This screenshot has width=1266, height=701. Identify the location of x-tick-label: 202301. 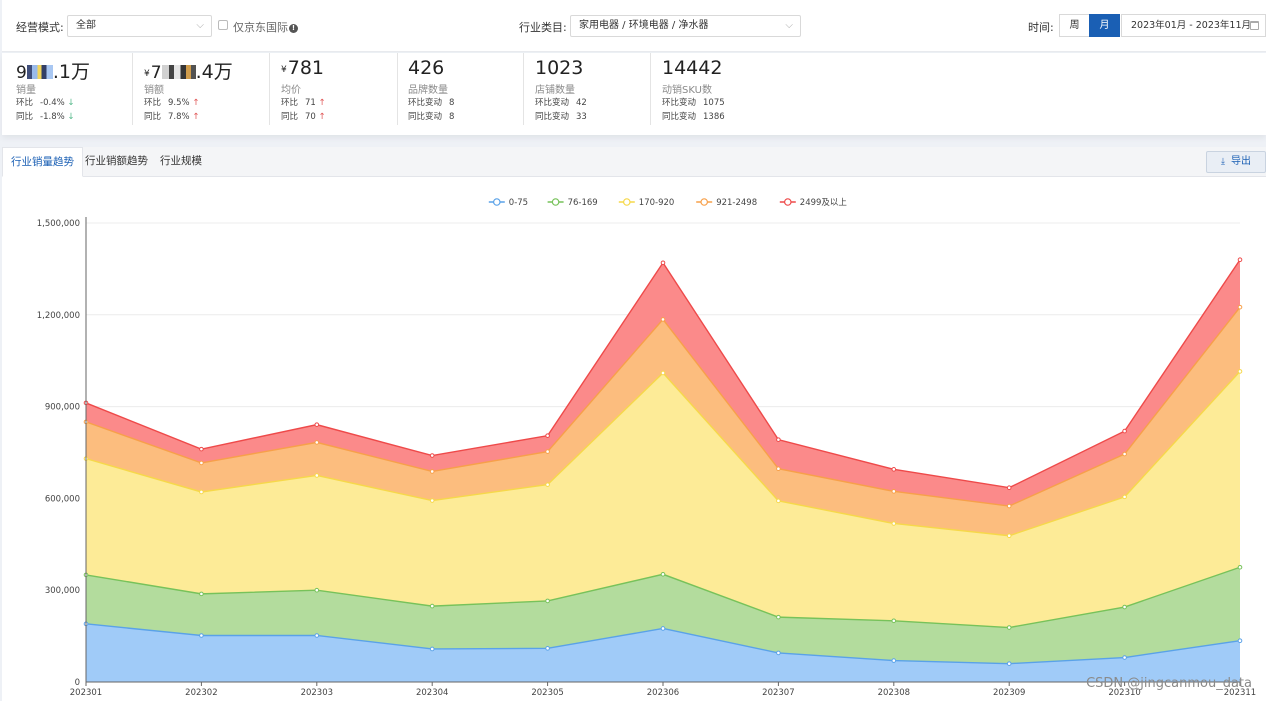
(86, 693).